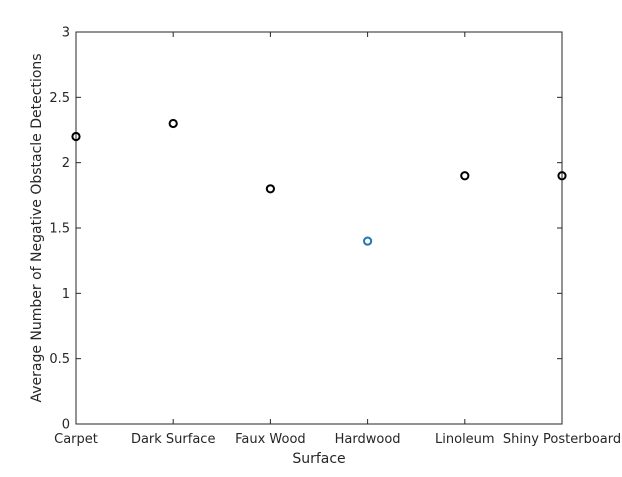 Image resolution: width=622 pixels, height=477 pixels. What do you see at coordinates (66, 294) in the screenshot?
I see `y-tick-label: 1` at bounding box center [66, 294].